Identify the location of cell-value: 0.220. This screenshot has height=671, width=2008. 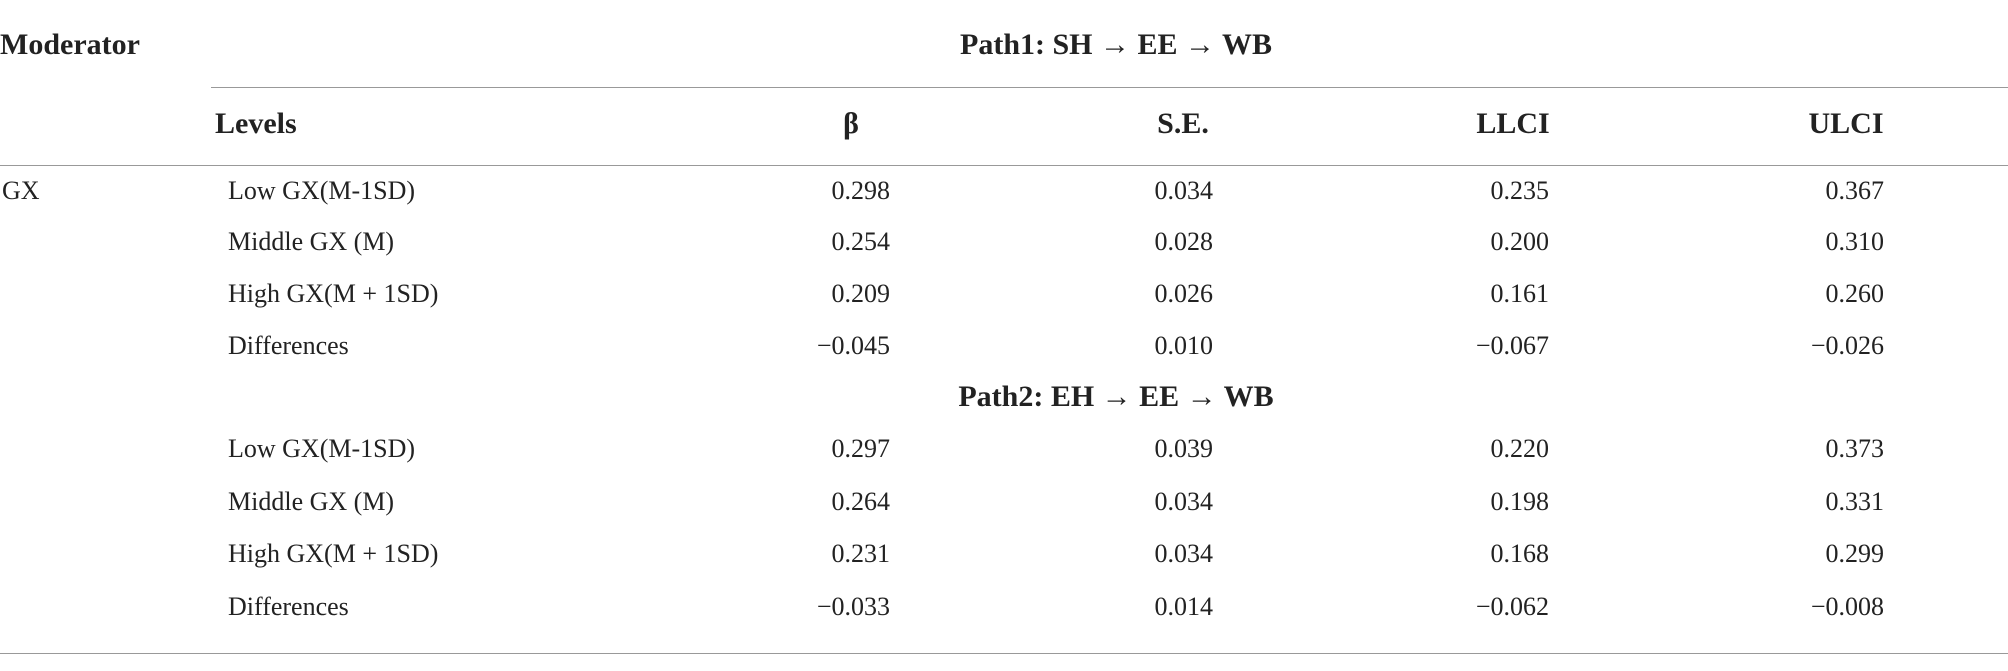
(1520, 448).